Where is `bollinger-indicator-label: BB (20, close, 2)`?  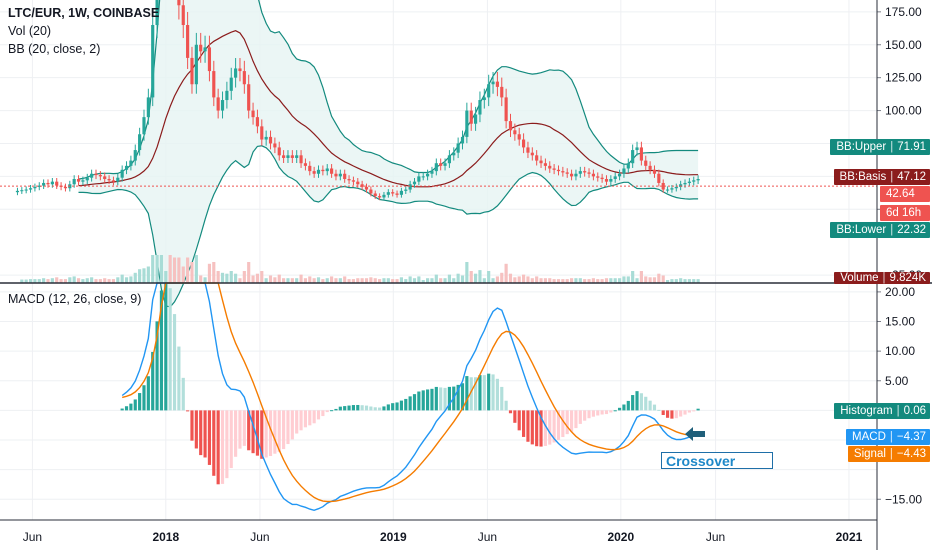 bollinger-indicator-label: BB (20, close, 2) is located at coordinates (54, 49).